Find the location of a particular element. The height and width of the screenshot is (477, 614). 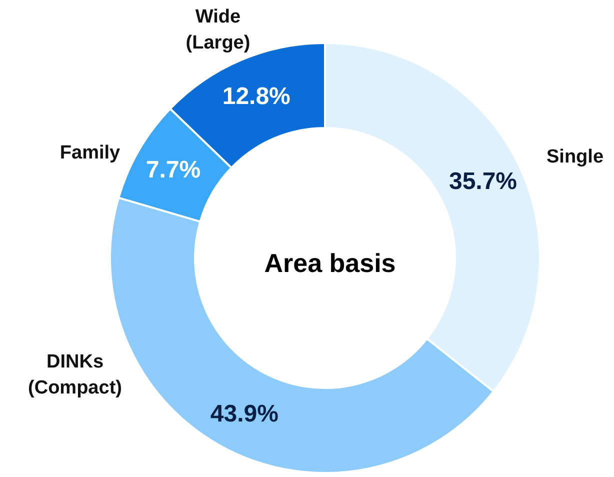

slice-label: Family is located at coordinates (90, 153).